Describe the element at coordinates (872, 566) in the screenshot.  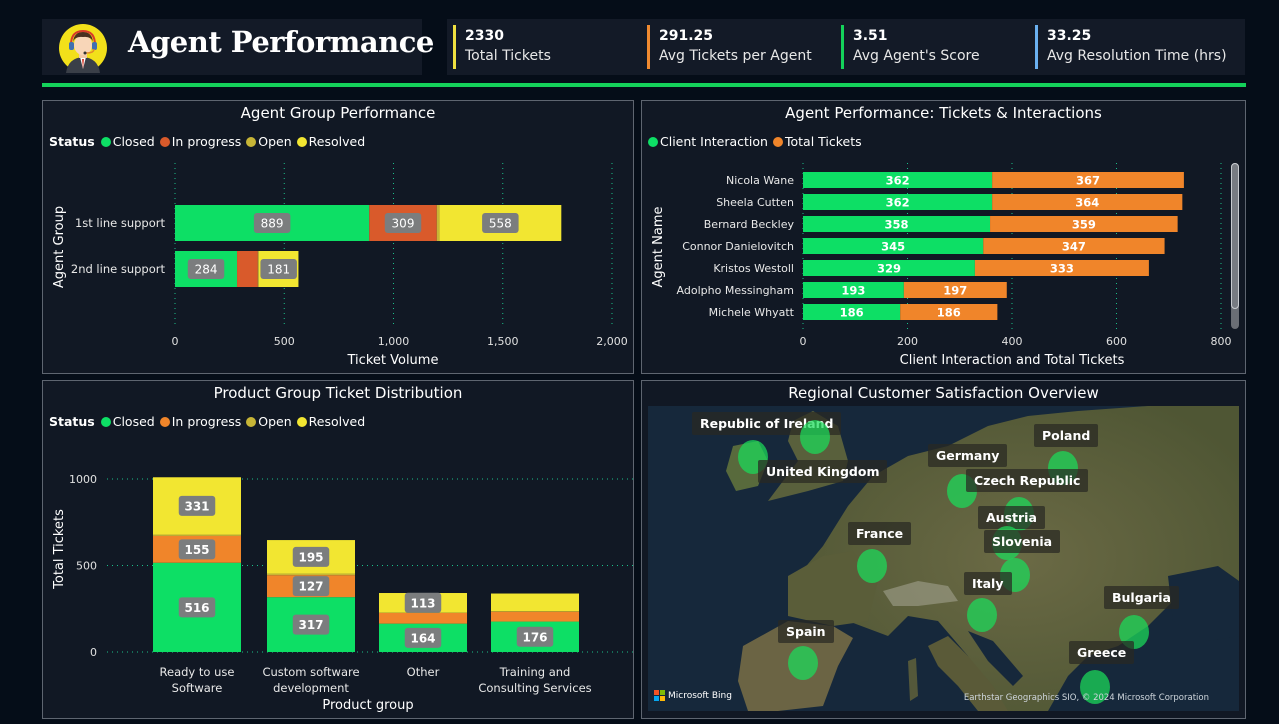
I see `map-bubble-france` at that location.